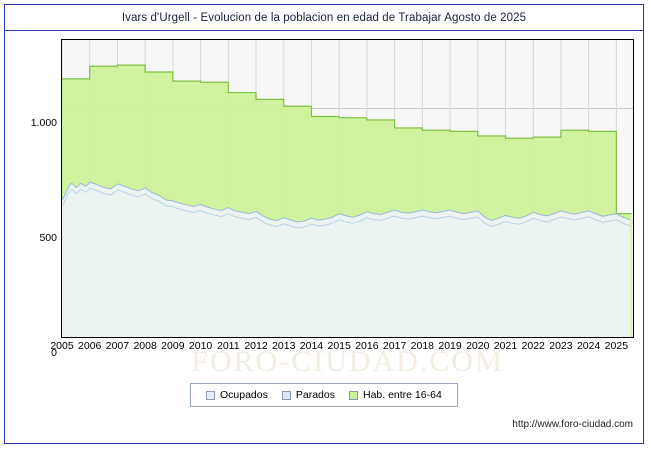 The image size is (650, 450). What do you see at coordinates (90, 346) in the screenshot?
I see `x-tick-2006: 2006` at bounding box center [90, 346].